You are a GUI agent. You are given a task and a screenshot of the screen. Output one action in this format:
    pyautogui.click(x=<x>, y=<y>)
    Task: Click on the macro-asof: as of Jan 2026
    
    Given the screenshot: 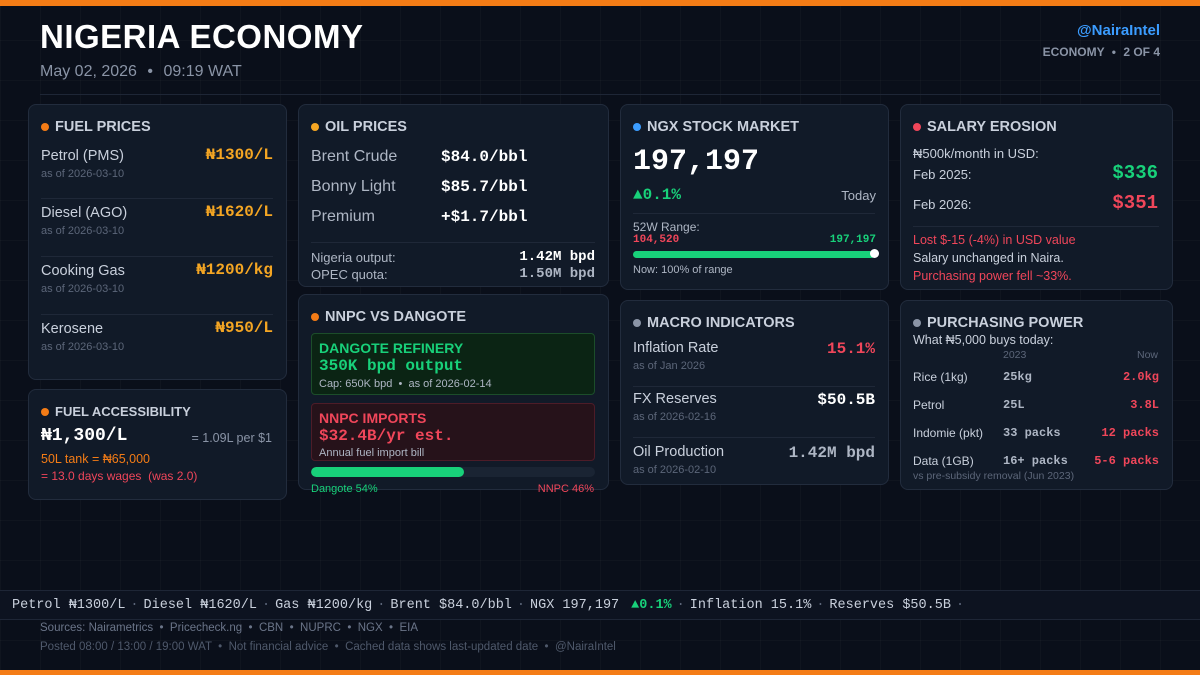 What is the action you would take?
    pyautogui.click(x=669, y=366)
    